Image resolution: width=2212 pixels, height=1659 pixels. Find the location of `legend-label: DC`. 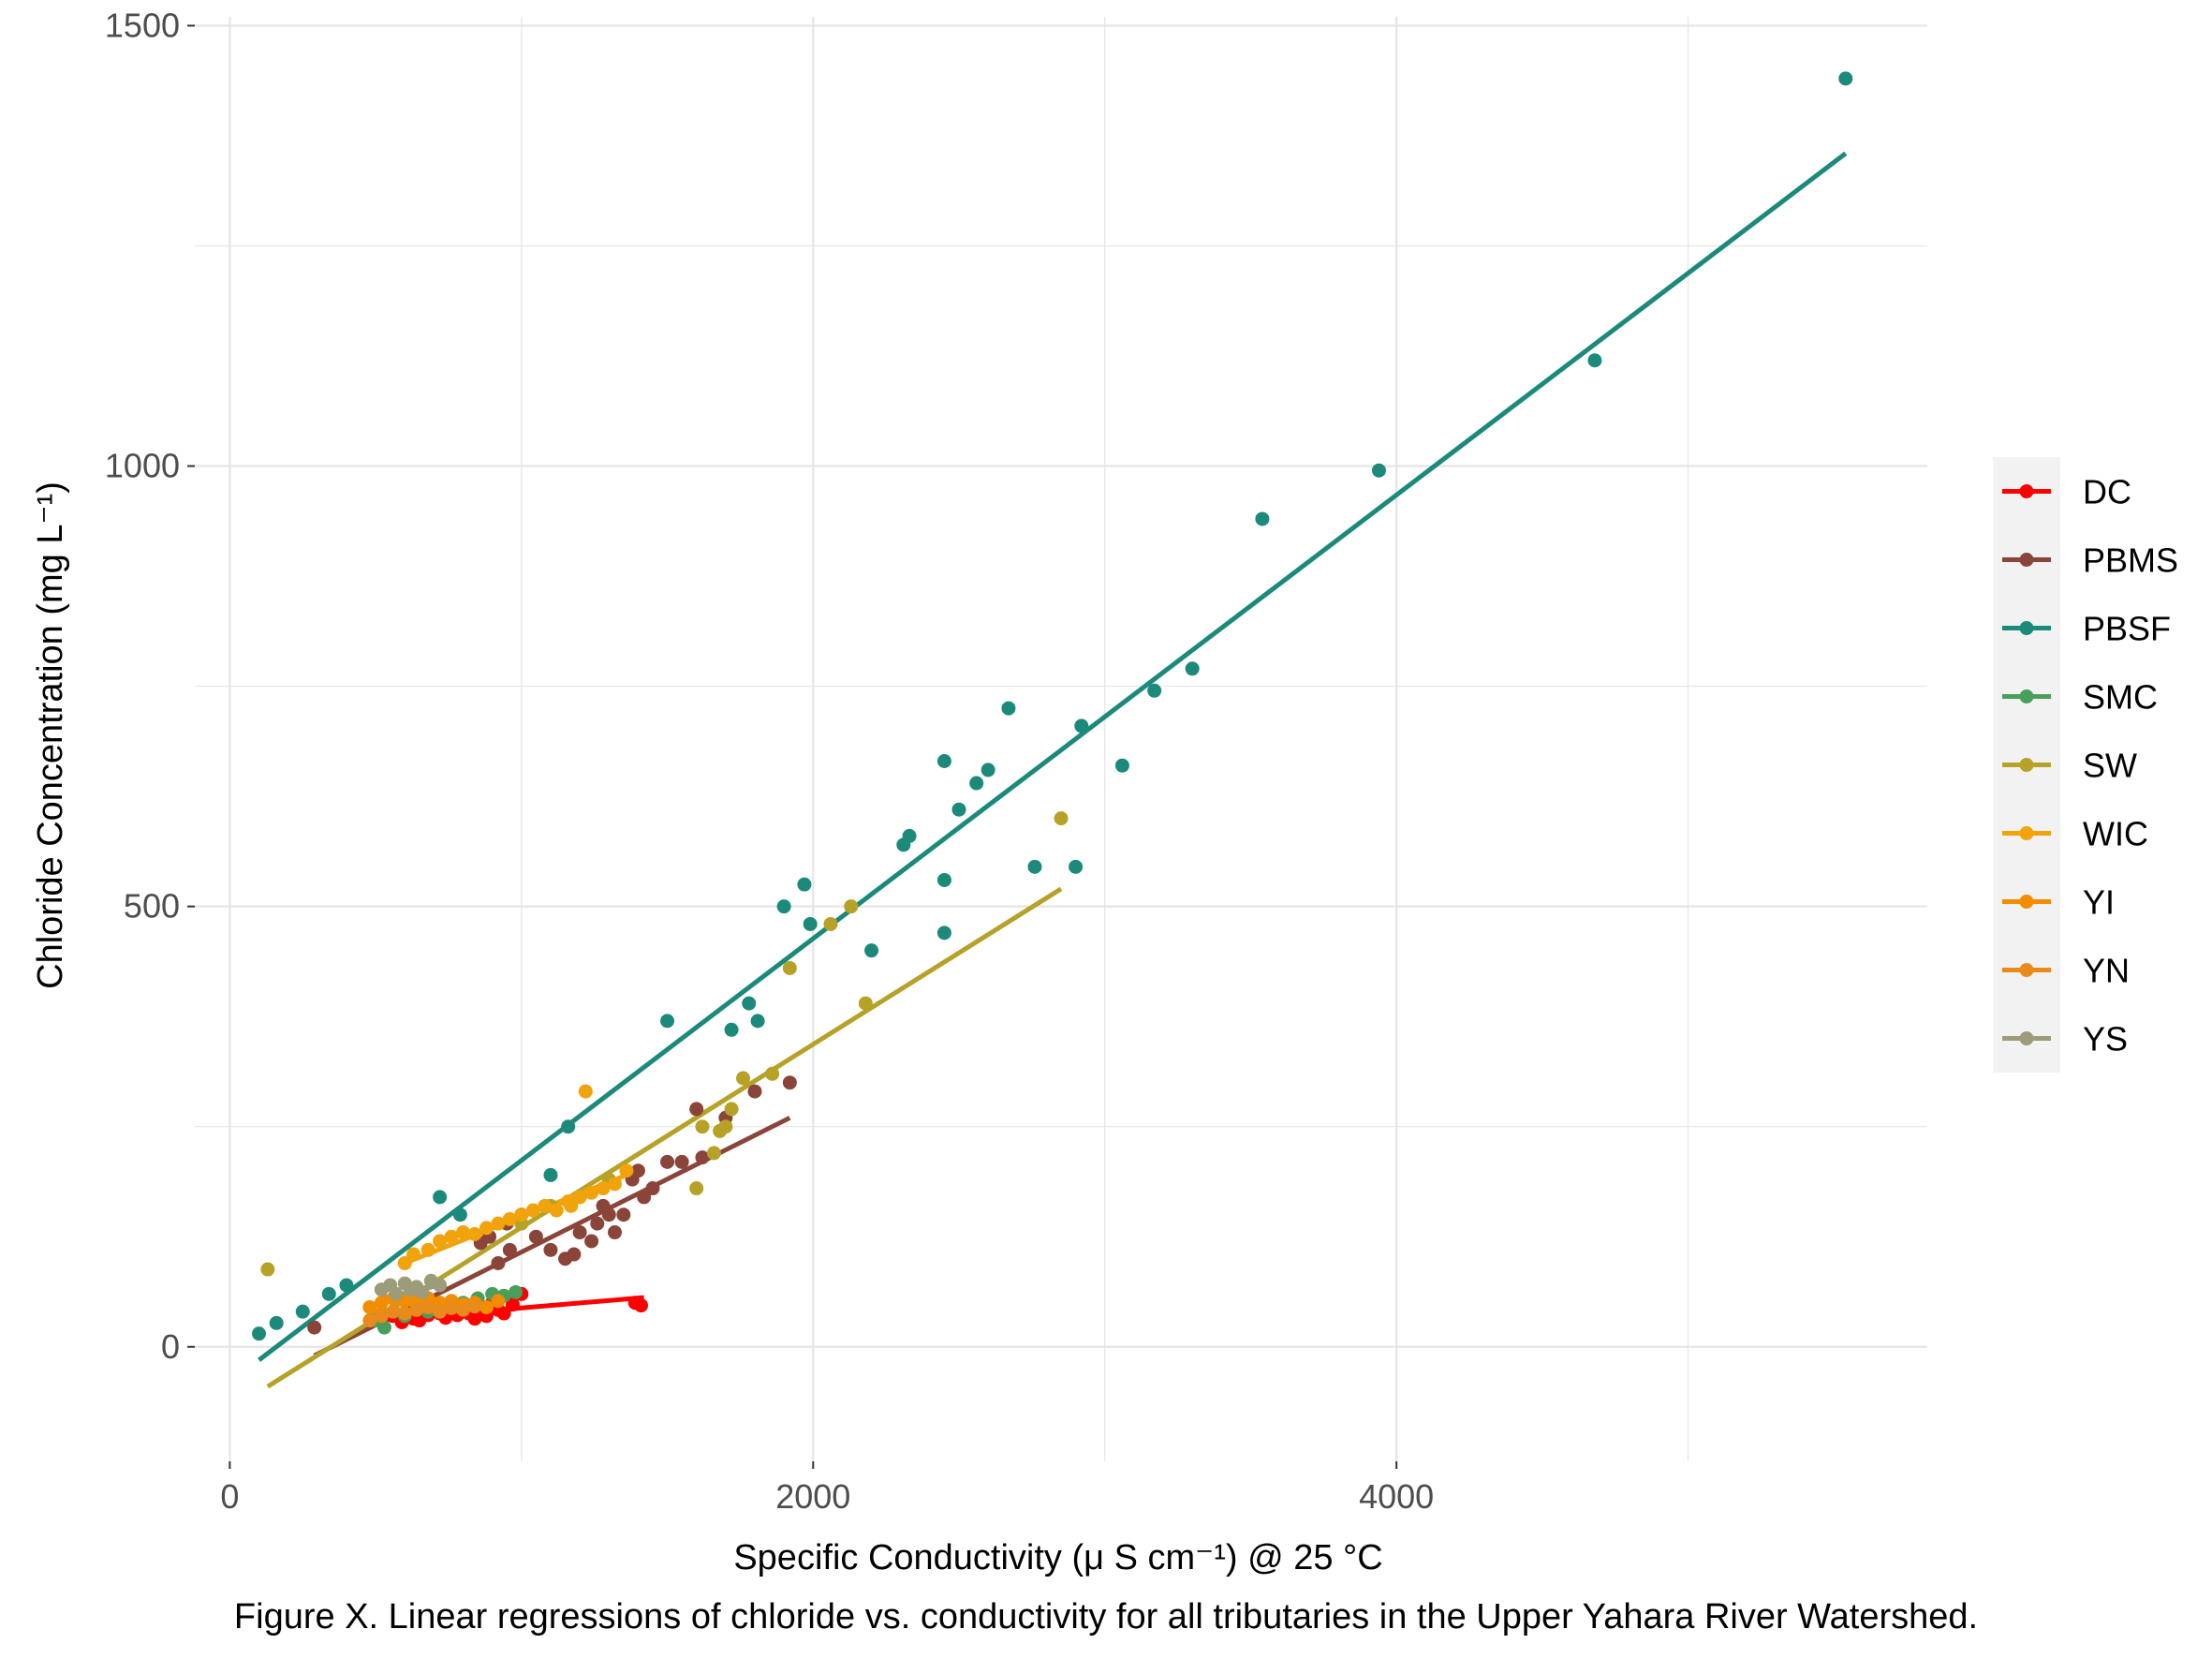

legend-label: DC is located at coordinates (2107, 492).